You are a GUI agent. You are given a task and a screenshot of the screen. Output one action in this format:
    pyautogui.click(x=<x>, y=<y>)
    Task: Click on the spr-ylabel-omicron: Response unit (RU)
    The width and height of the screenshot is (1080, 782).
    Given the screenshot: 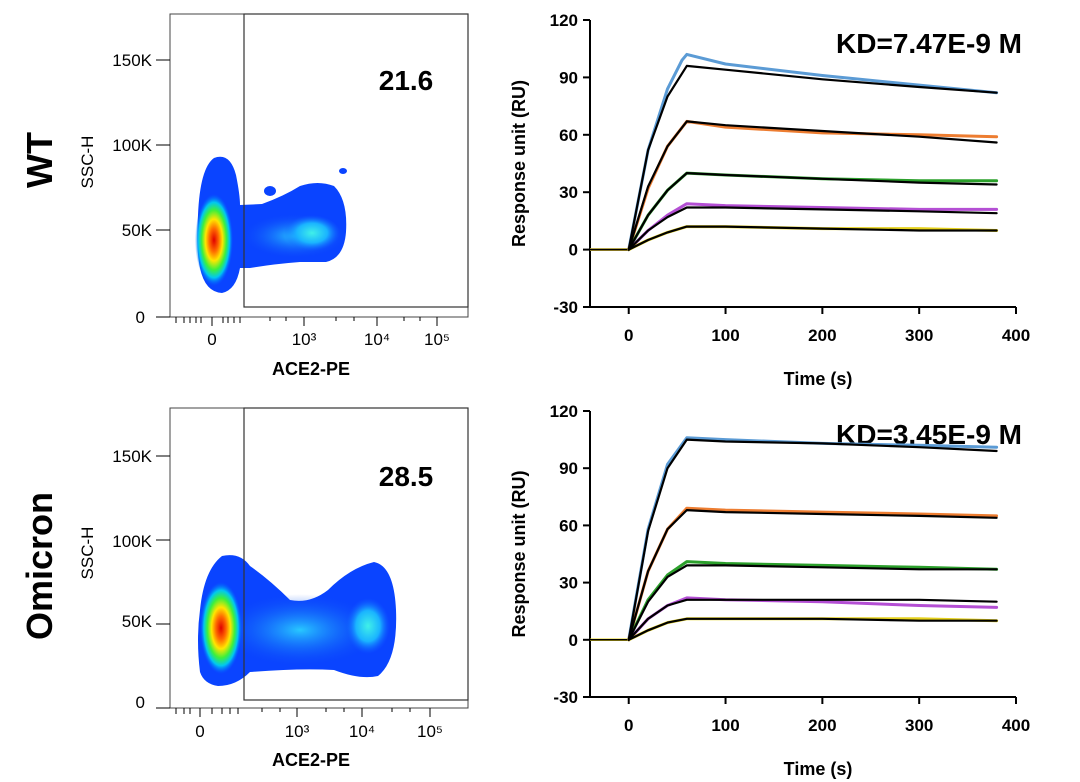 What is the action you would take?
    pyautogui.click(x=519, y=553)
    